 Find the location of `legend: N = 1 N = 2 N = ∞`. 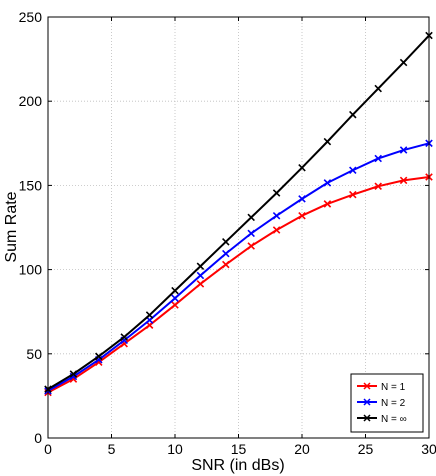

legend: N = 1 N = 2 N = ∞ is located at coordinates (387, 403).